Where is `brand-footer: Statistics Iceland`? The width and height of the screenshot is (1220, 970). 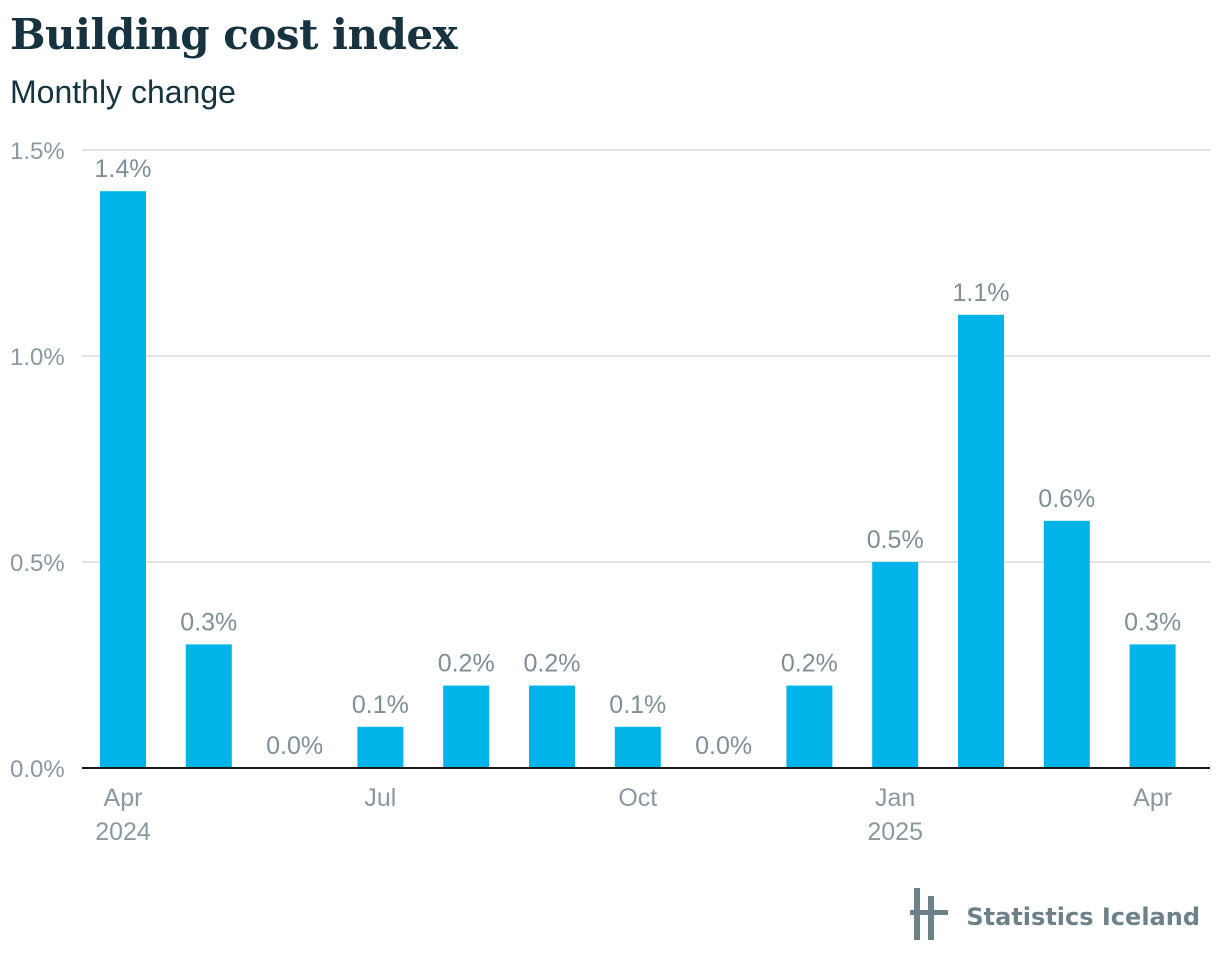
brand-footer: Statistics Iceland is located at coordinates (1055, 916).